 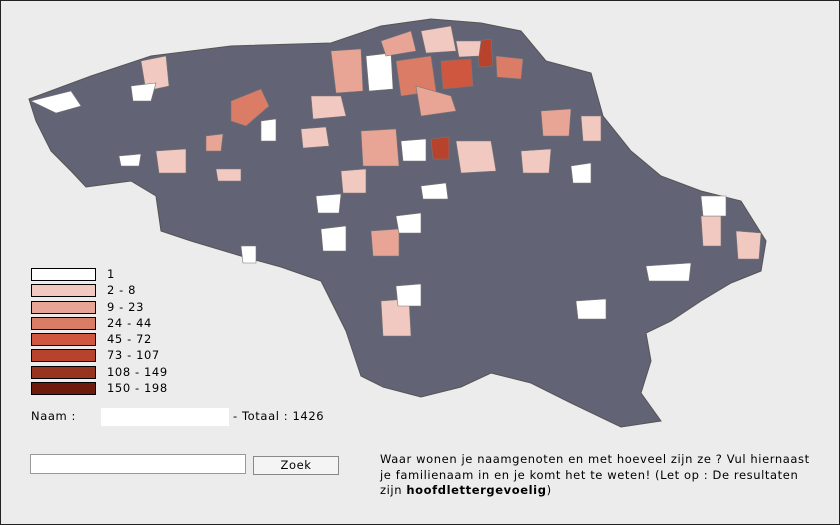 I want to click on legend-label: 24 - 44, so click(x=129, y=322).